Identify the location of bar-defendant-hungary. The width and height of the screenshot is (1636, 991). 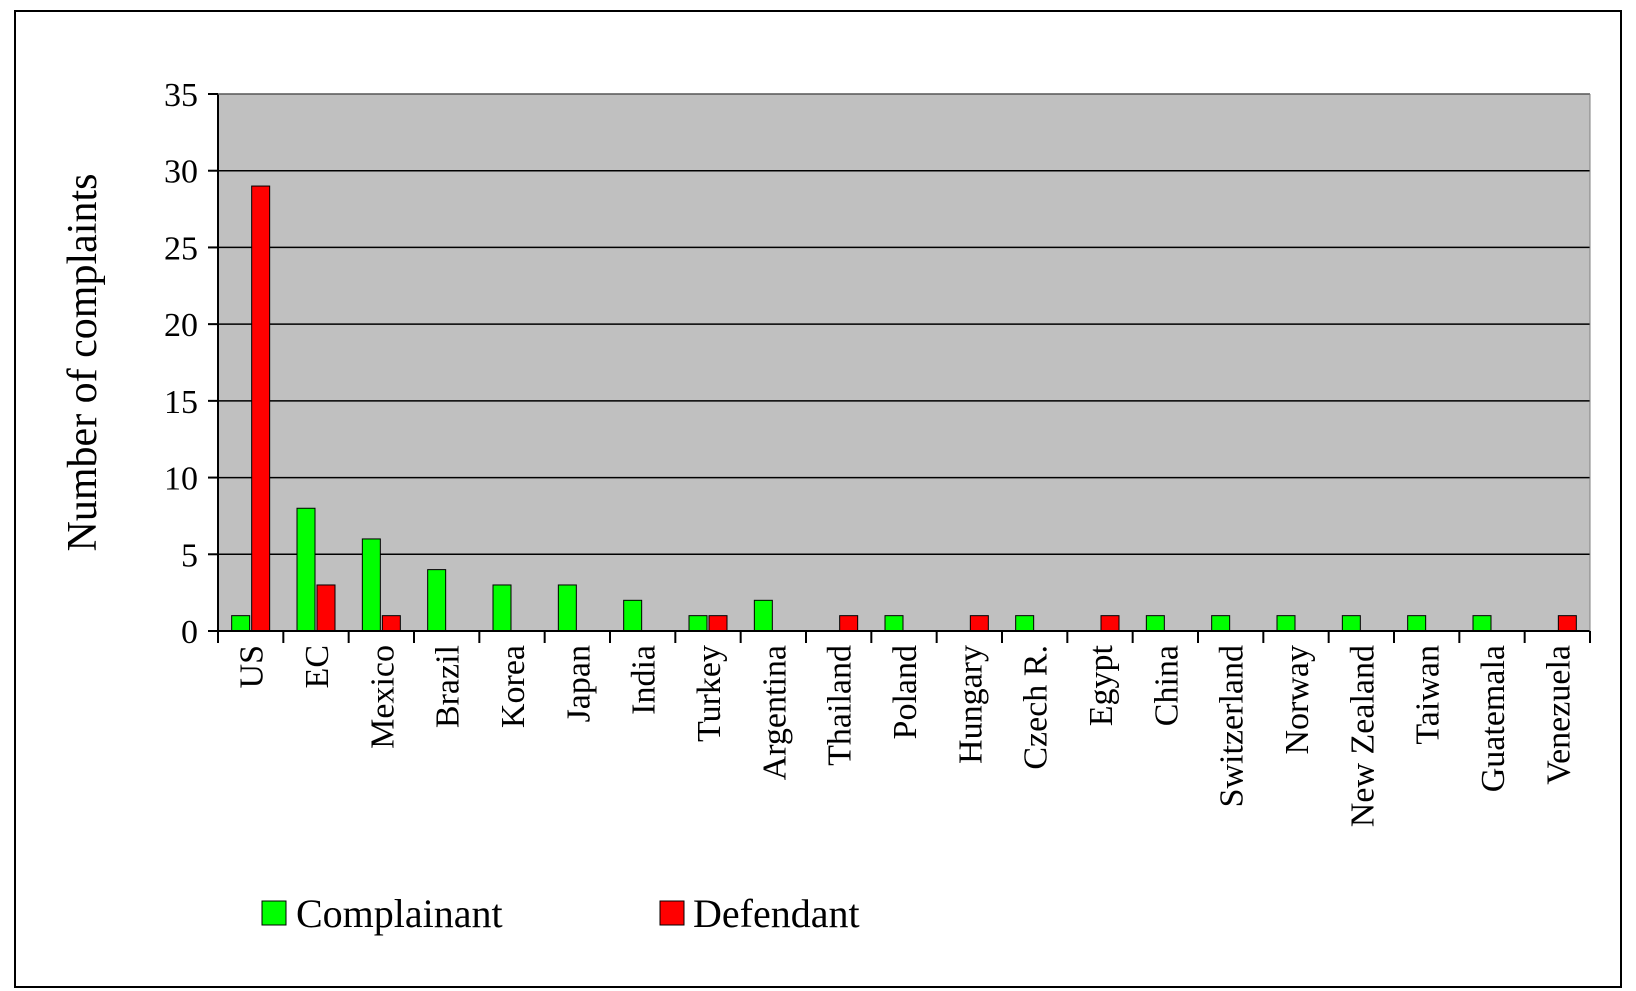
(979, 623).